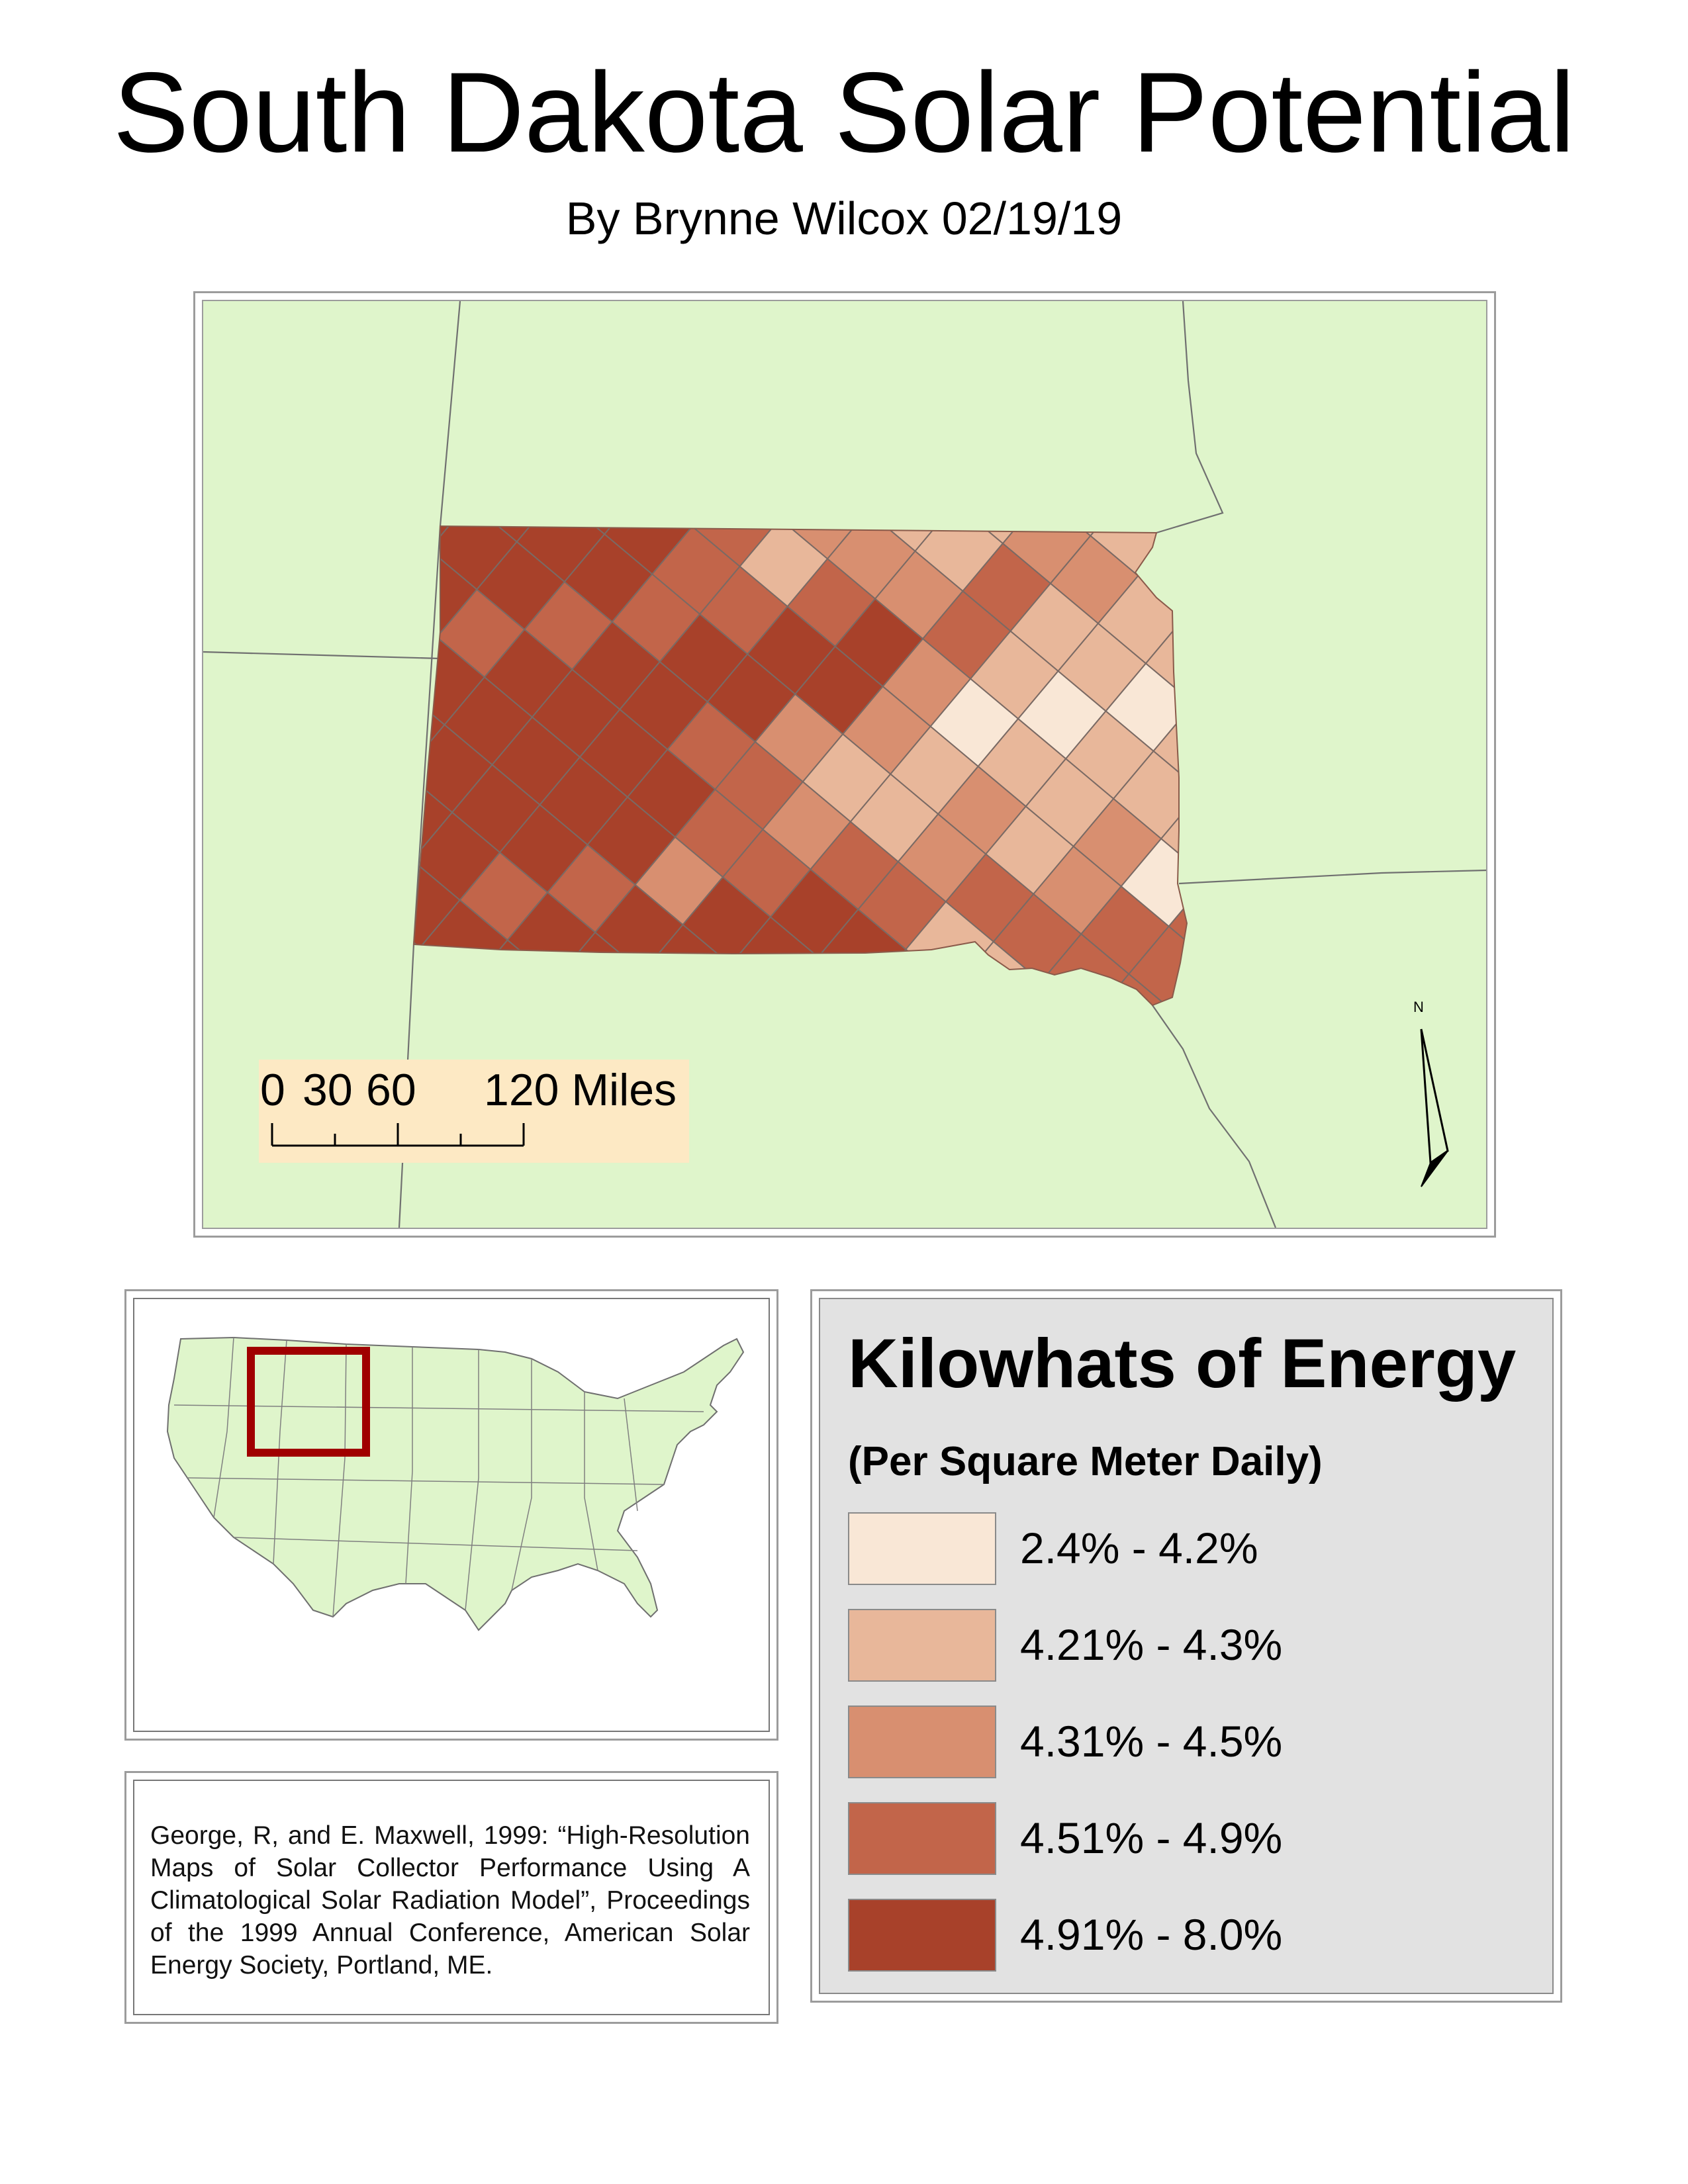  Describe the element at coordinates (1085, 1462) in the screenshot. I see `legend-subtitle: (Per Square Meter Daily)` at that location.